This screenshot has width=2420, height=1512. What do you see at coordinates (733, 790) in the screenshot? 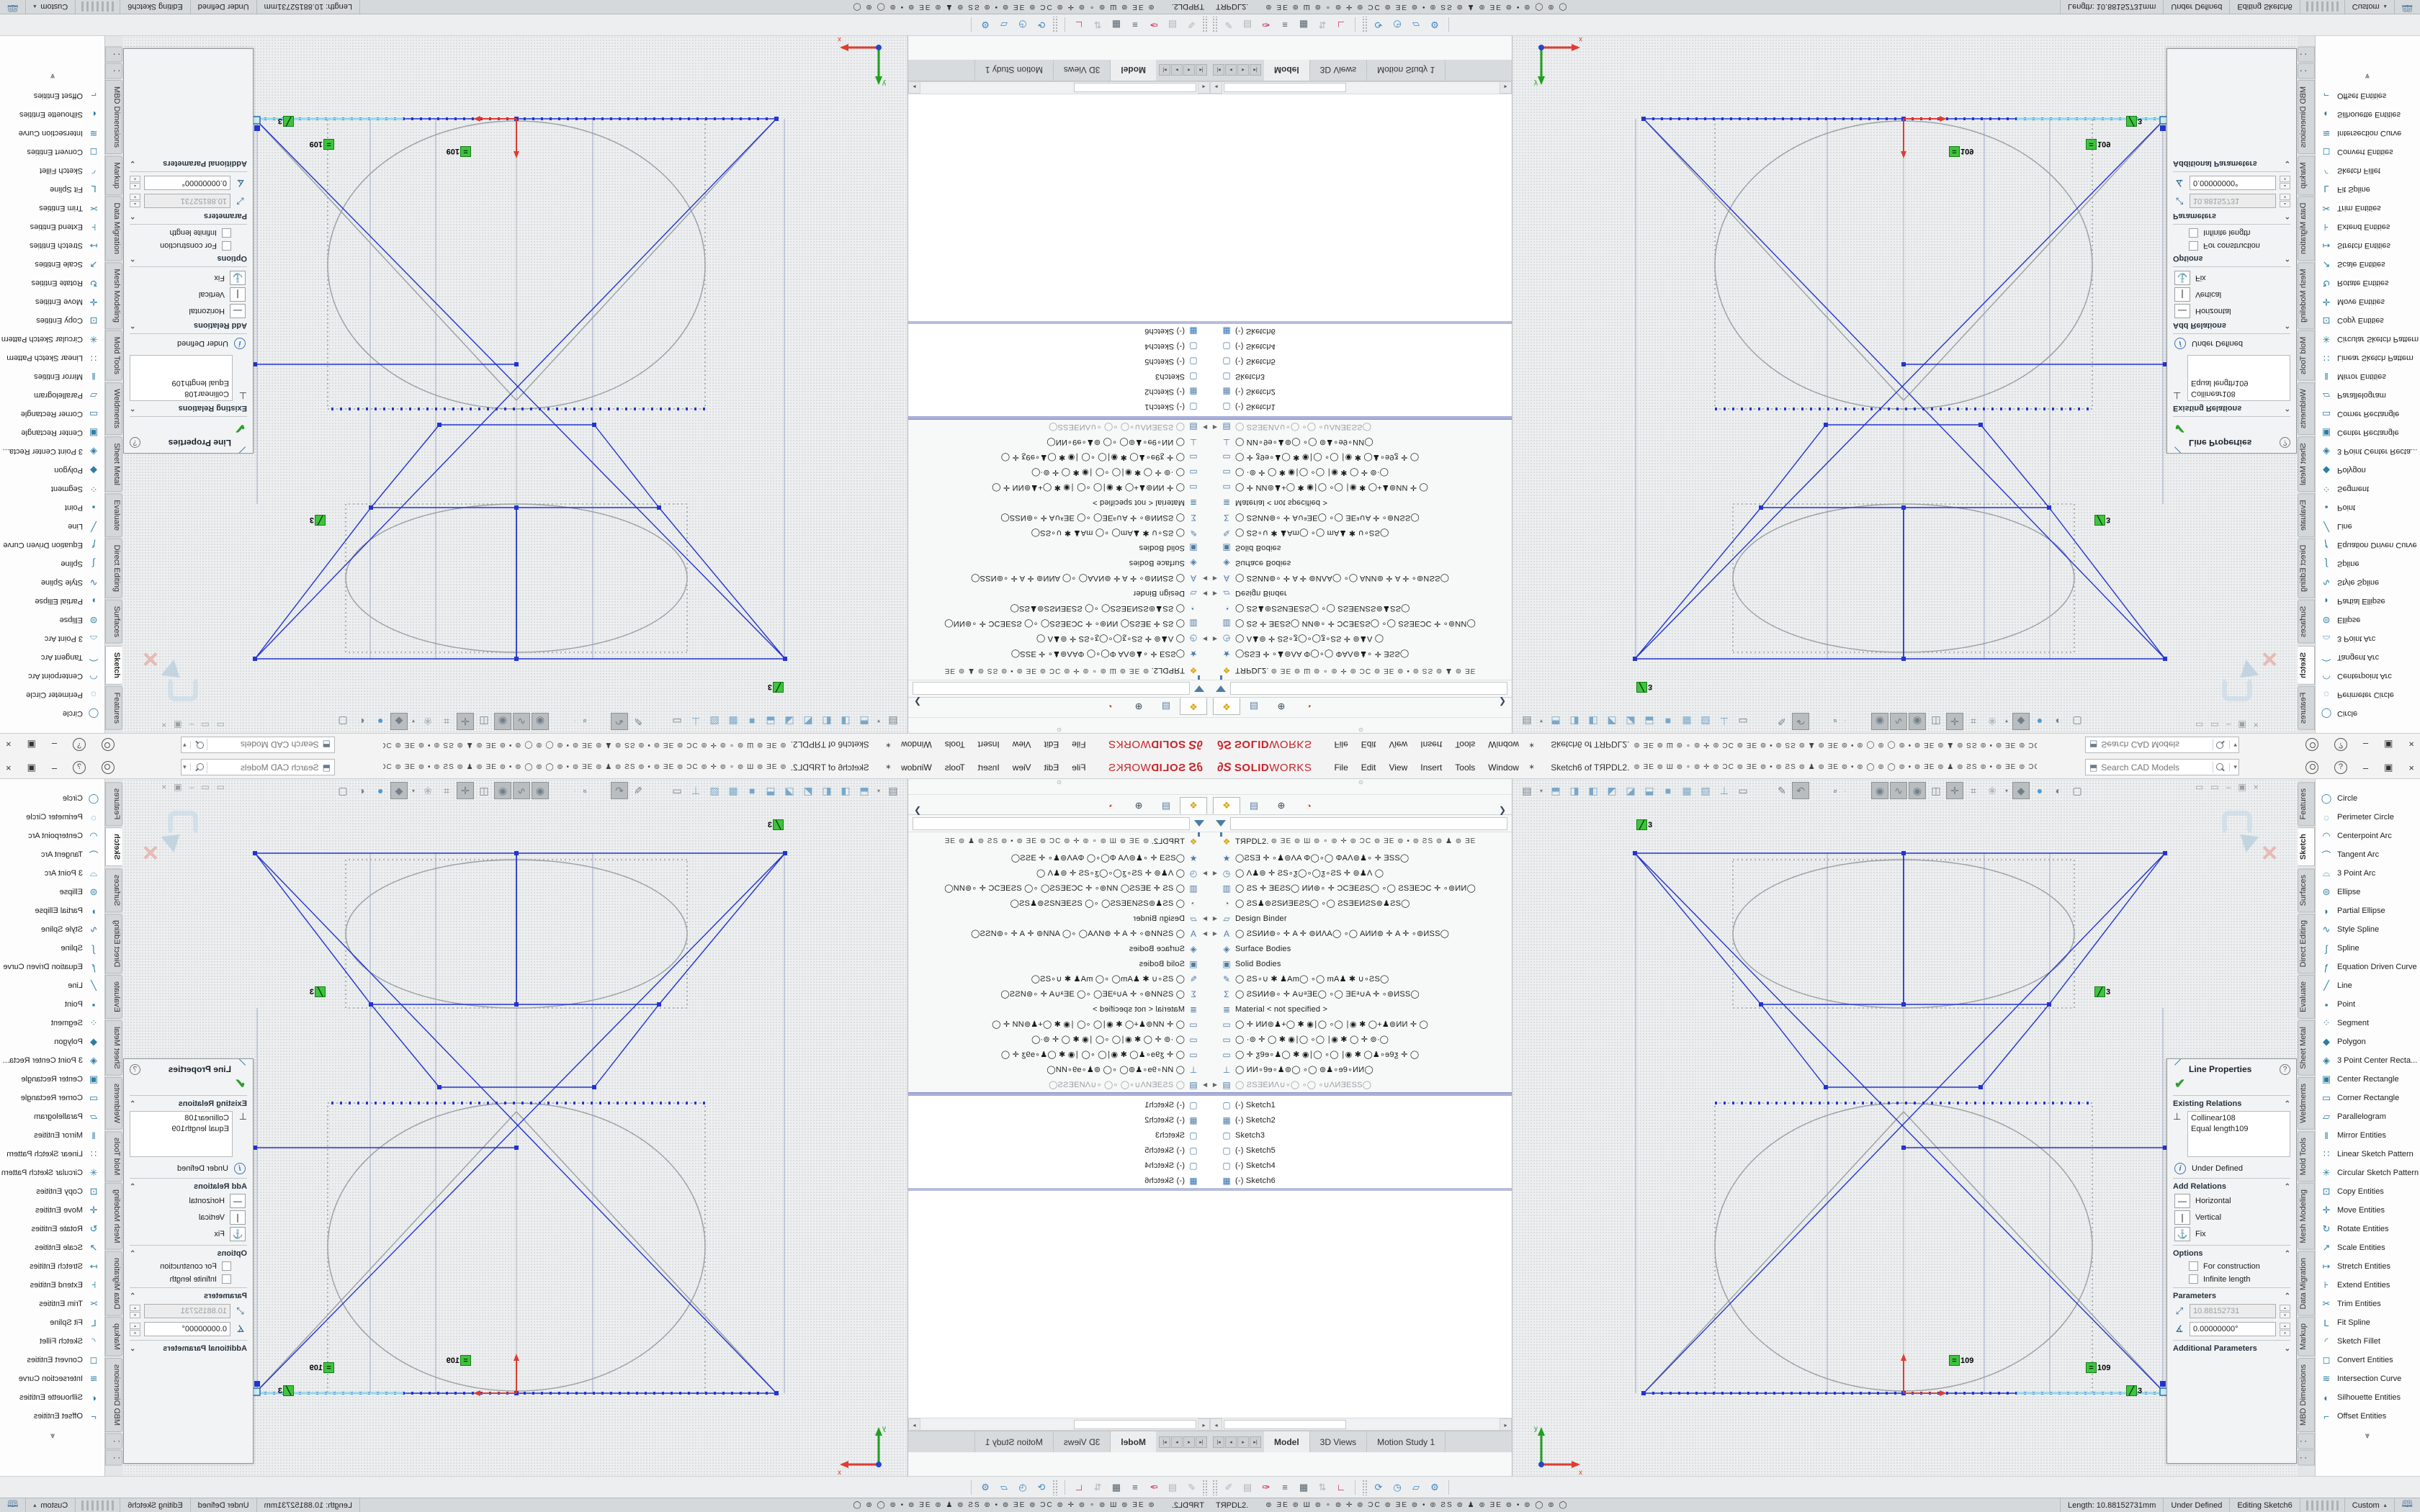
I see `view-toolbar-icon: ▦` at bounding box center [733, 790].